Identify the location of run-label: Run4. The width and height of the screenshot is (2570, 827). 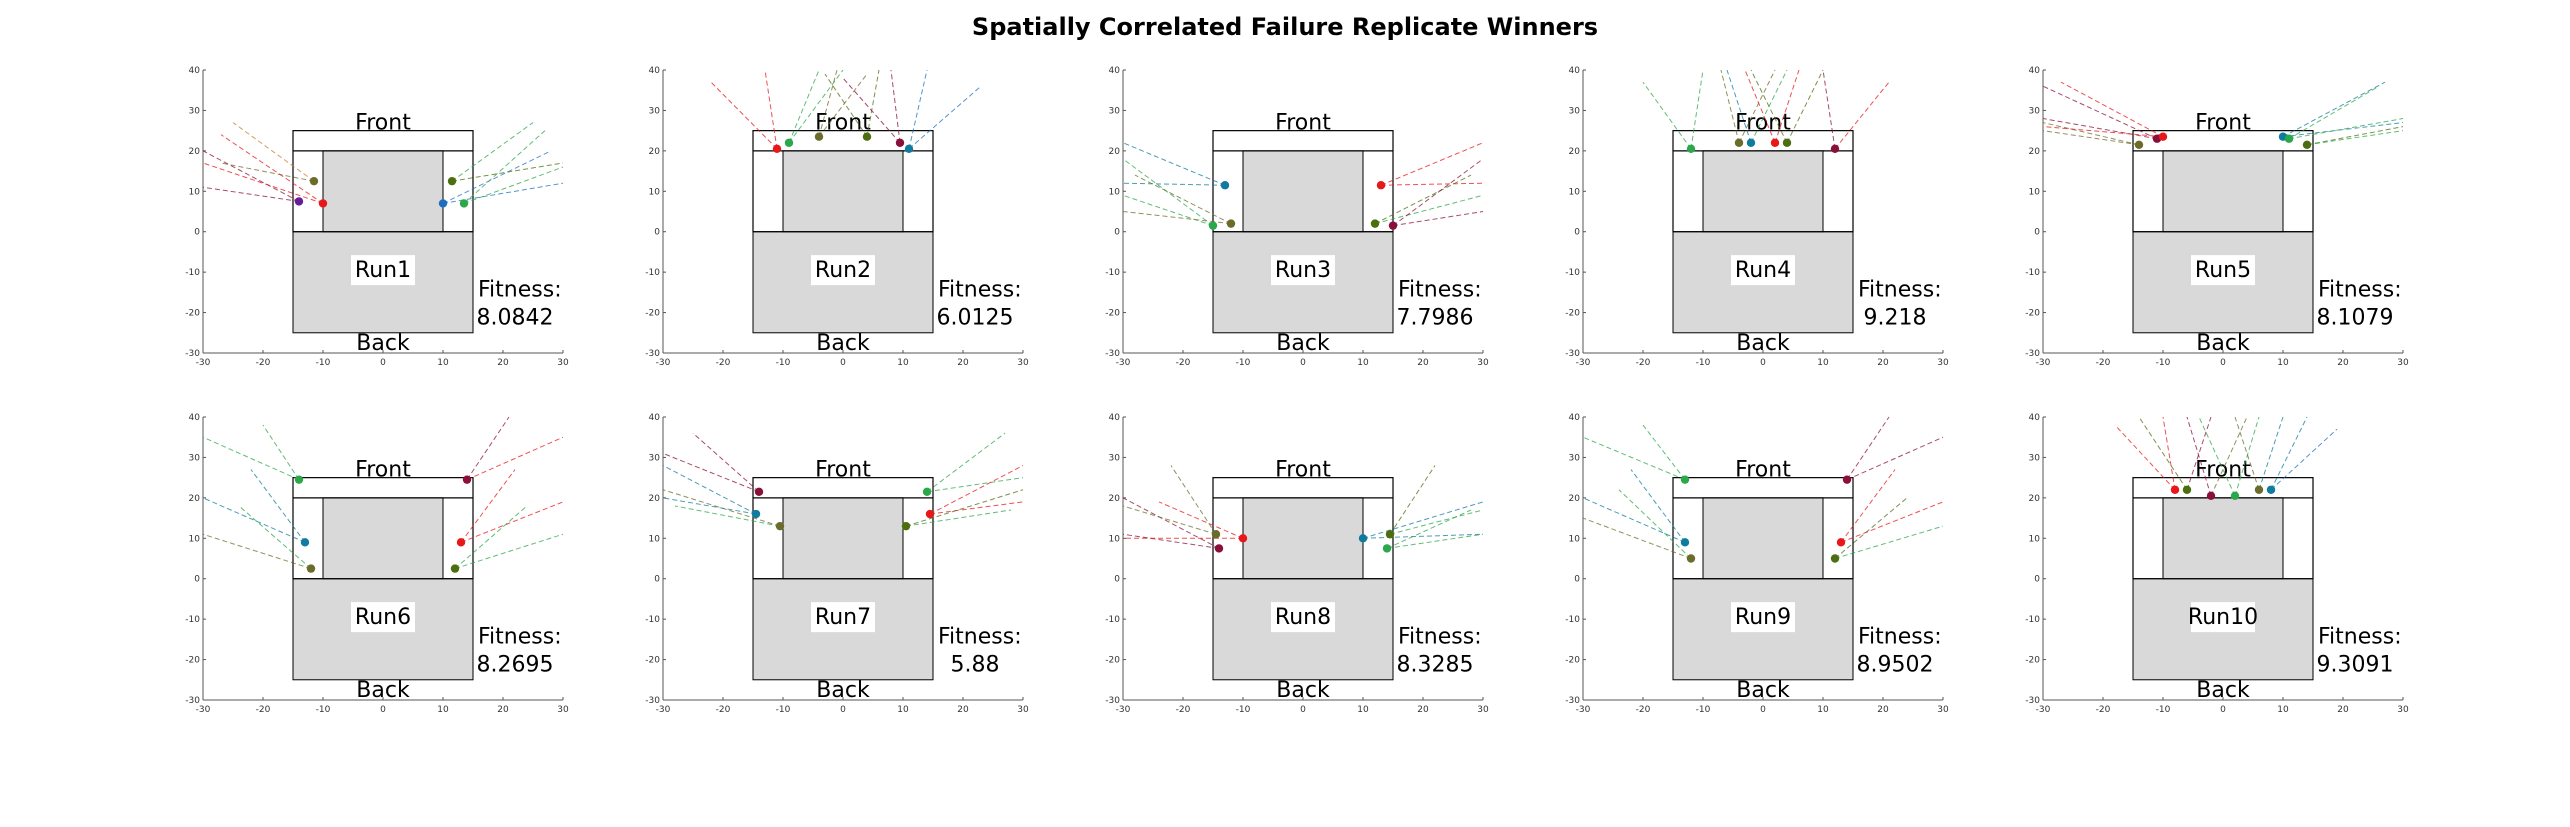
(1763, 270).